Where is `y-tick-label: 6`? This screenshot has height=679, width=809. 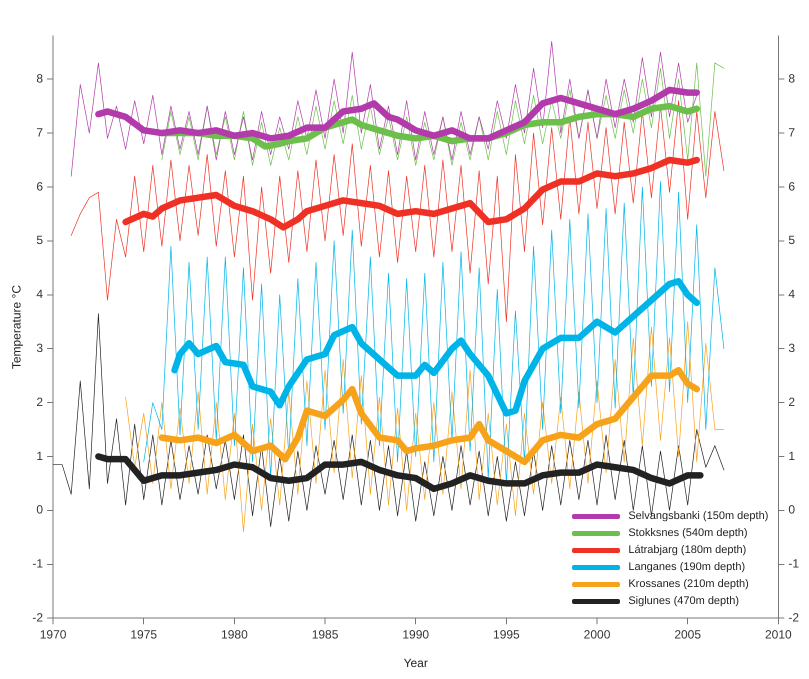
y-tick-label: 6 is located at coordinates (40, 186).